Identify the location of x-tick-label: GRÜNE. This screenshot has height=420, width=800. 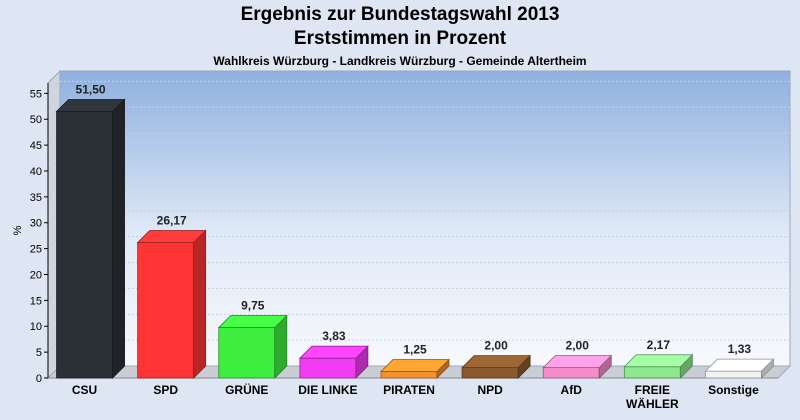
(246, 389).